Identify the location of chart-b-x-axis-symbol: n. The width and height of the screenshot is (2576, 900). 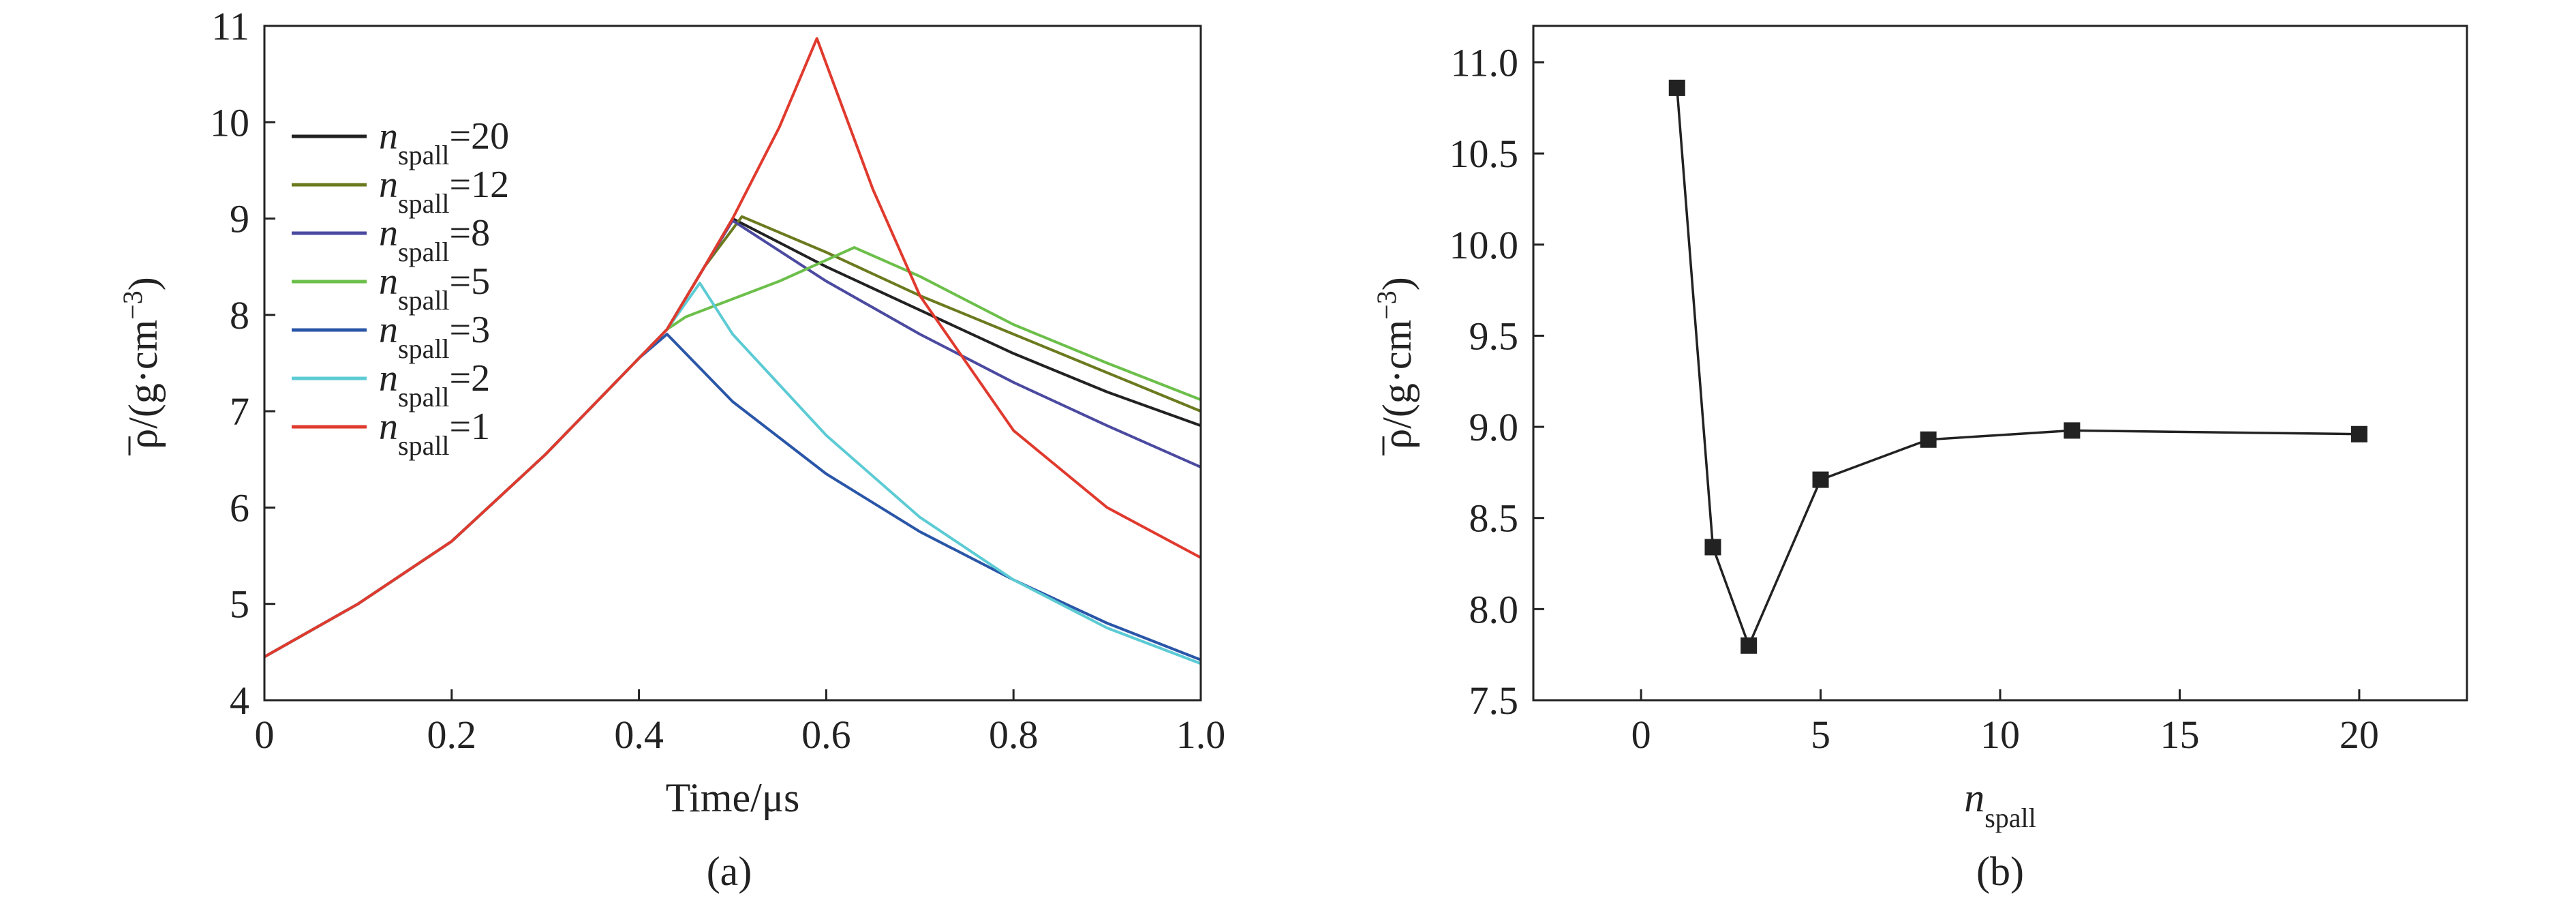
(1974, 797).